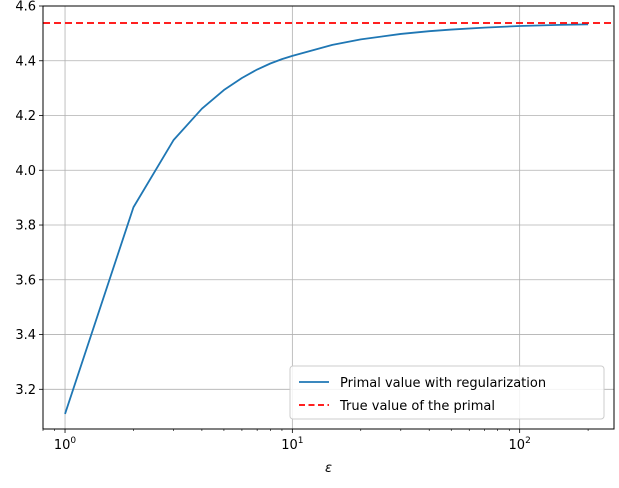 This screenshot has height=488, width=619. What do you see at coordinates (417, 406) in the screenshot?
I see `legend-label-true-primal: True value of the primal` at bounding box center [417, 406].